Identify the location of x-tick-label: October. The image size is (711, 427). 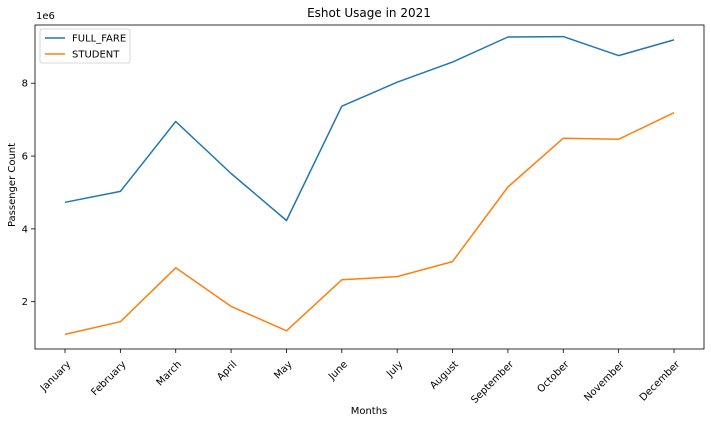
(553, 377).